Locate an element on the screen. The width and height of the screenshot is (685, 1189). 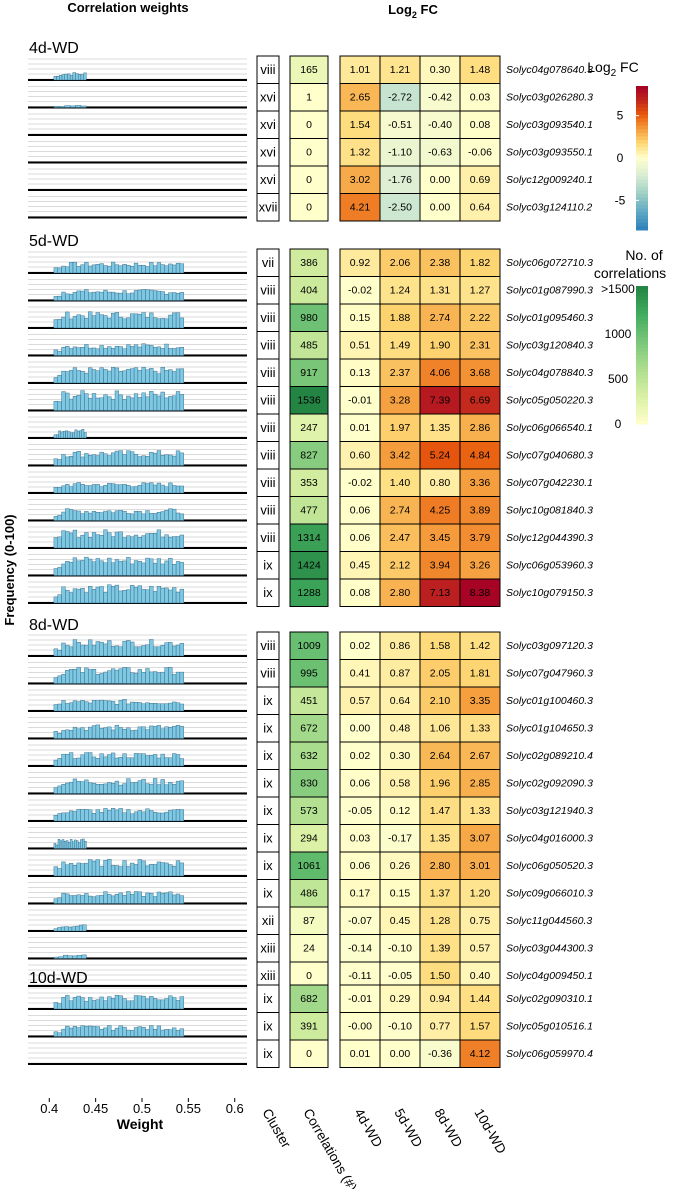
fc-value: 0.03 is located at coordinates (480, 98).